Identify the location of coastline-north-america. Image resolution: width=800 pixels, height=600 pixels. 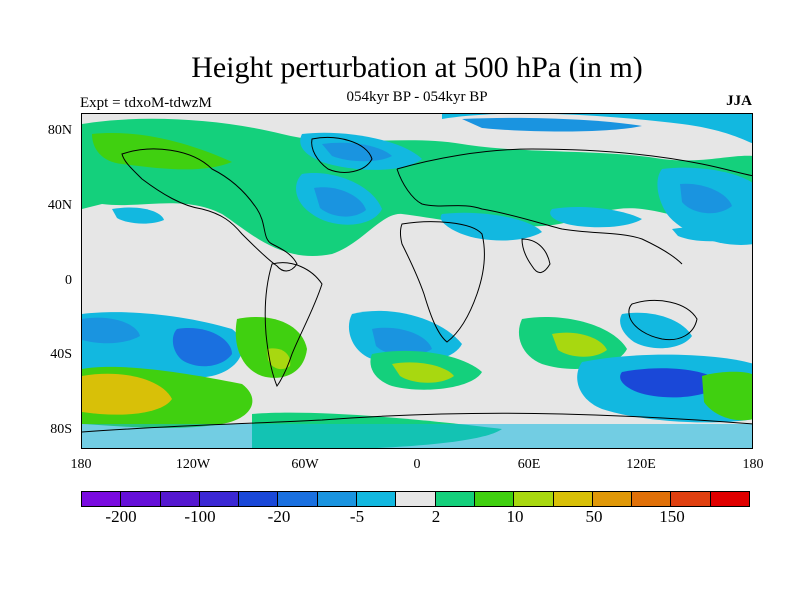
(209, 210).